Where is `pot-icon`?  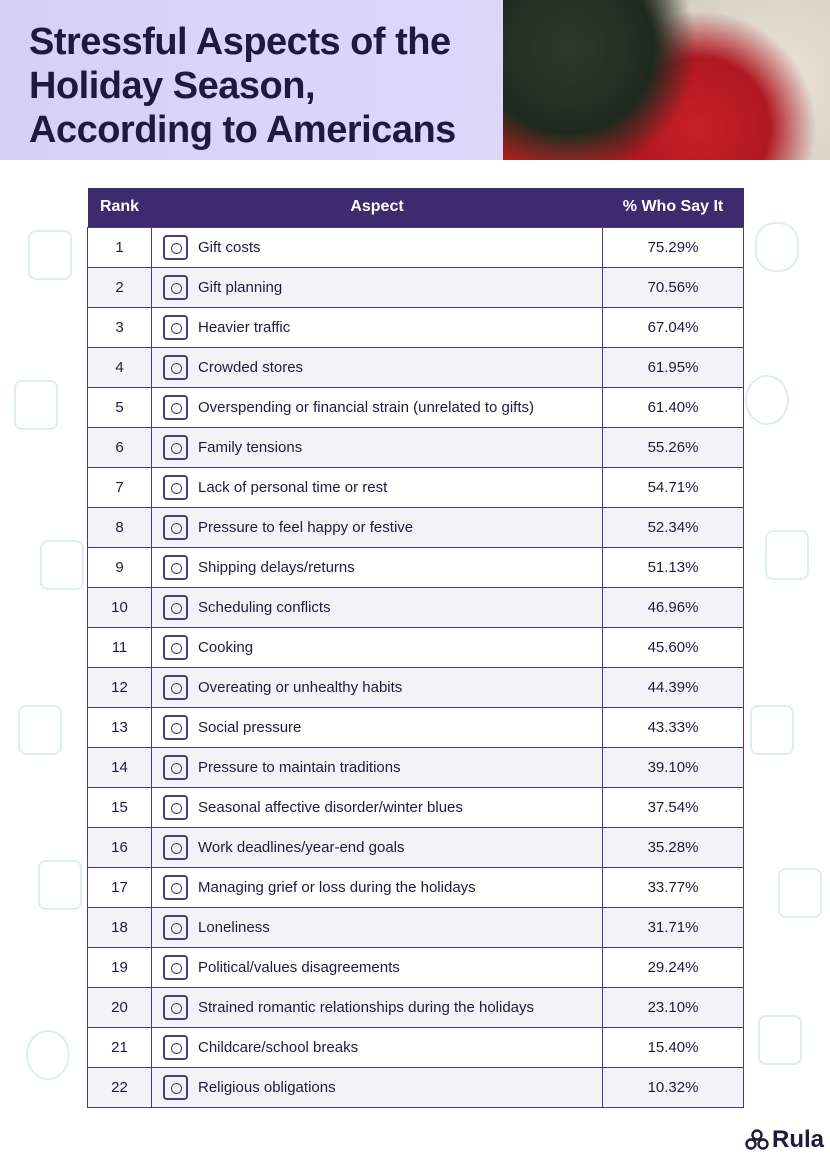 pot-icon is located at coordinates (175, 647).